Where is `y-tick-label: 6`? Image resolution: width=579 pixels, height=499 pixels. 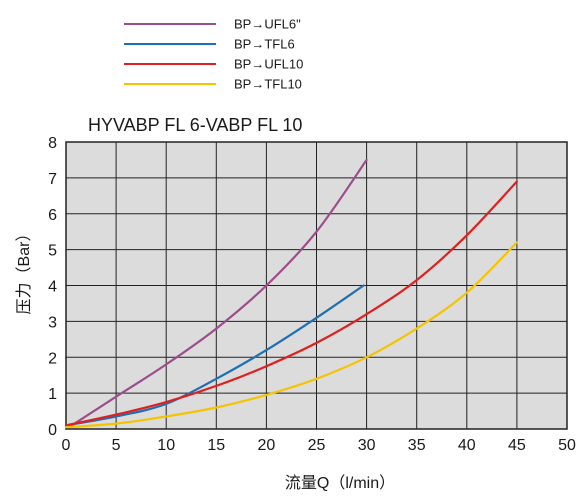 y-tick-label: 6 is located at coordinates (52, 215).